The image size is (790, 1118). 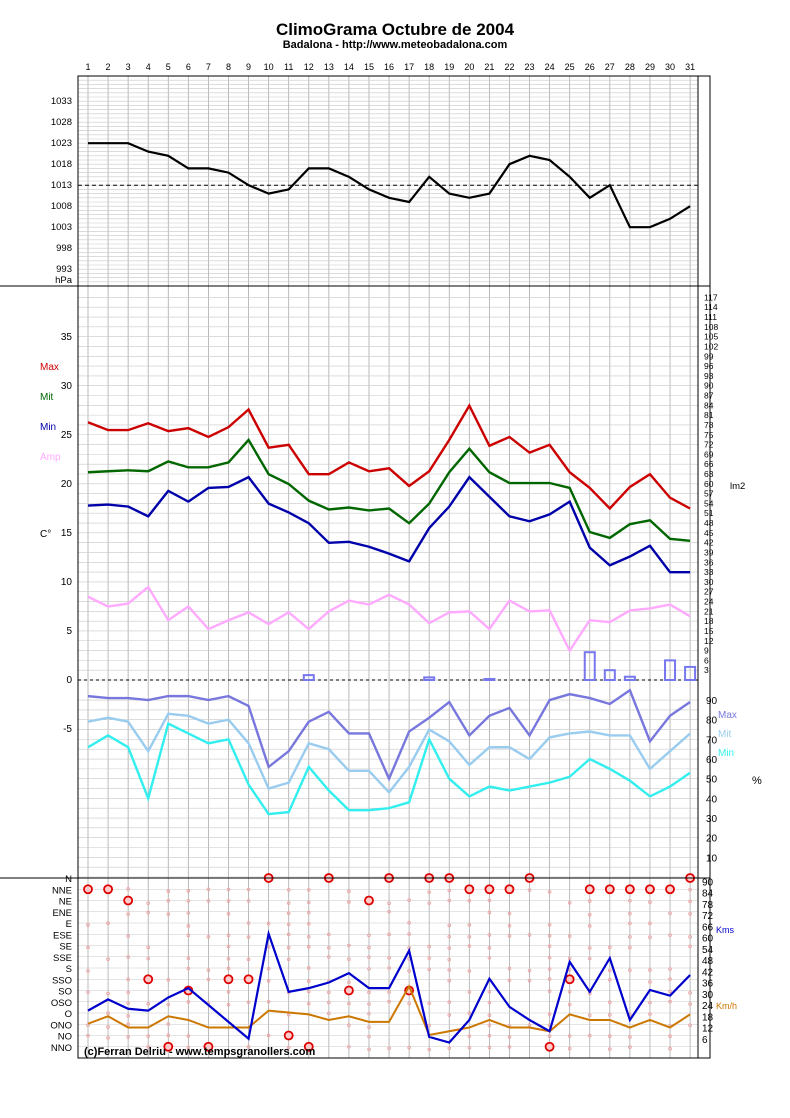 I want to click on hum-tick-label: 80, so click(x=712, y=721).